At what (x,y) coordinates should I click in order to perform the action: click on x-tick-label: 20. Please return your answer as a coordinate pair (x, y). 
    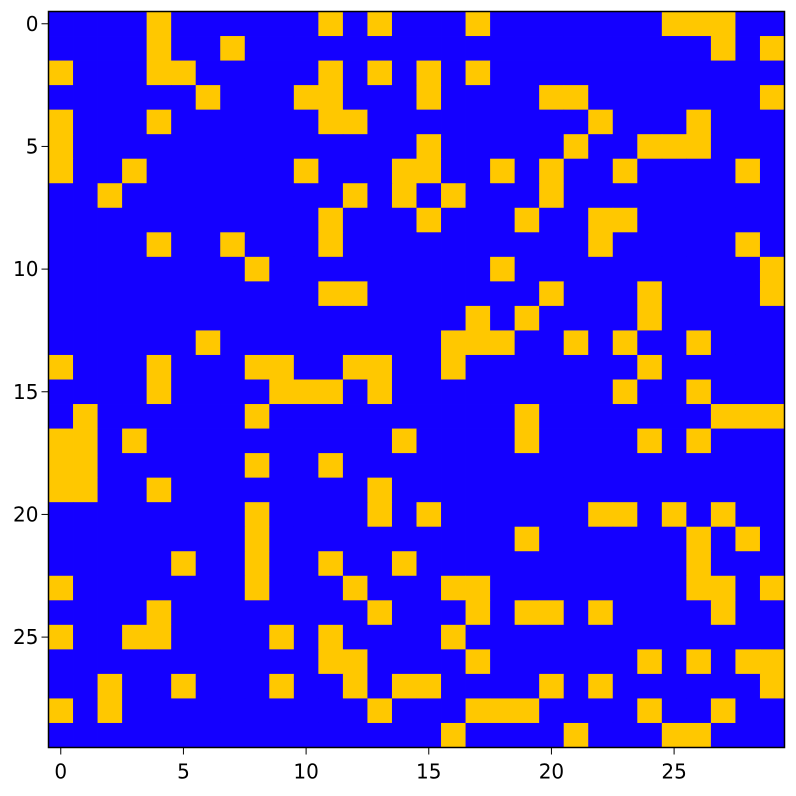
    Looking at the image, I should click on (551, 772).